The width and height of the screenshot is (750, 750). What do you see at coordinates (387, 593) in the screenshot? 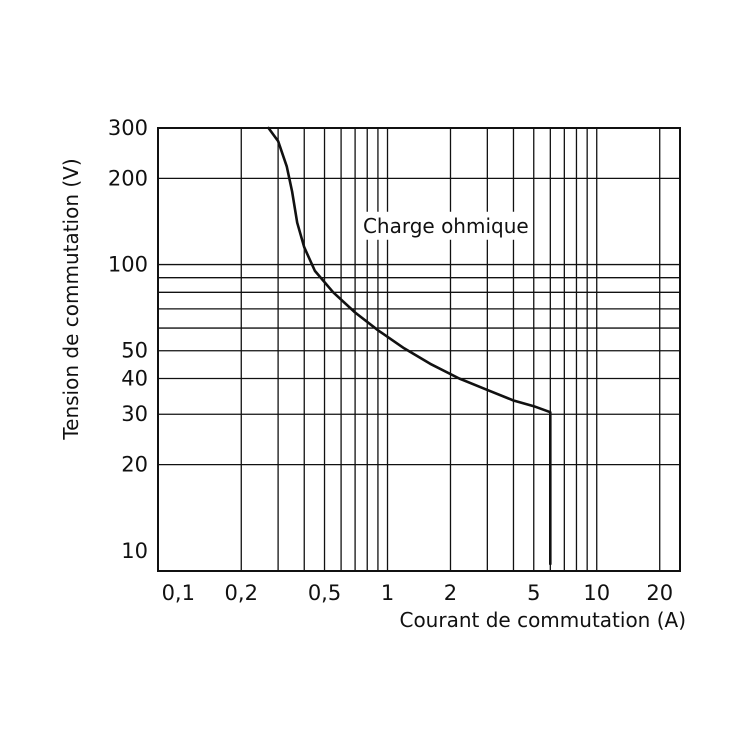
I see `x-tick-label: 1` at bounding box center [387, 593].